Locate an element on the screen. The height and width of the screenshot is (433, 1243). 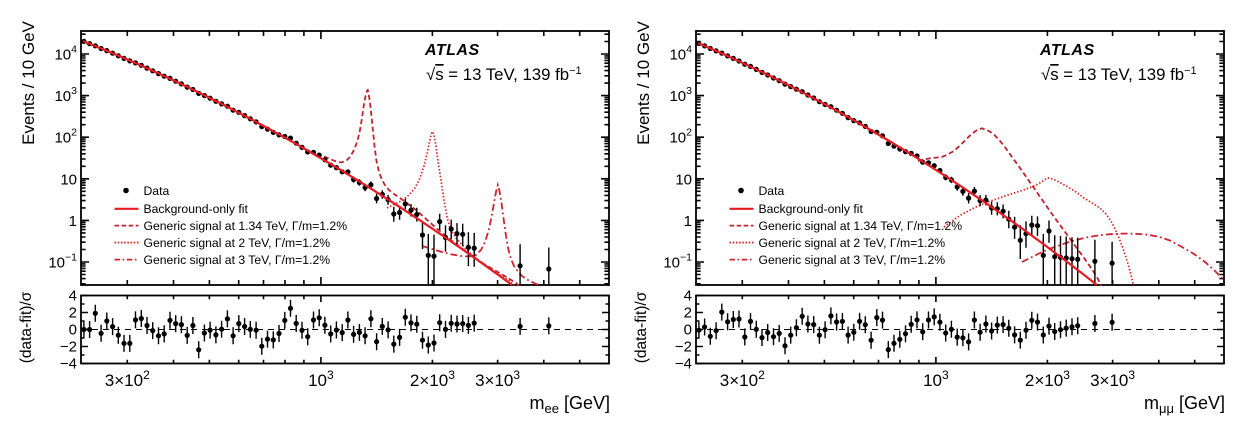
svg-text: mμμ [GeV] is located at coordinates (1184, 404).